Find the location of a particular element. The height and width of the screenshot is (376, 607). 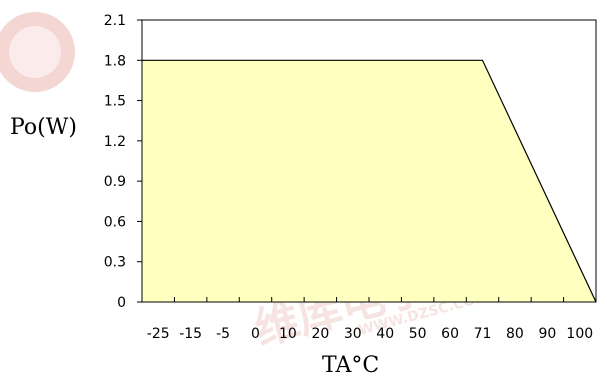

x-tick-label: 100 is located at coordinates (579, 334).